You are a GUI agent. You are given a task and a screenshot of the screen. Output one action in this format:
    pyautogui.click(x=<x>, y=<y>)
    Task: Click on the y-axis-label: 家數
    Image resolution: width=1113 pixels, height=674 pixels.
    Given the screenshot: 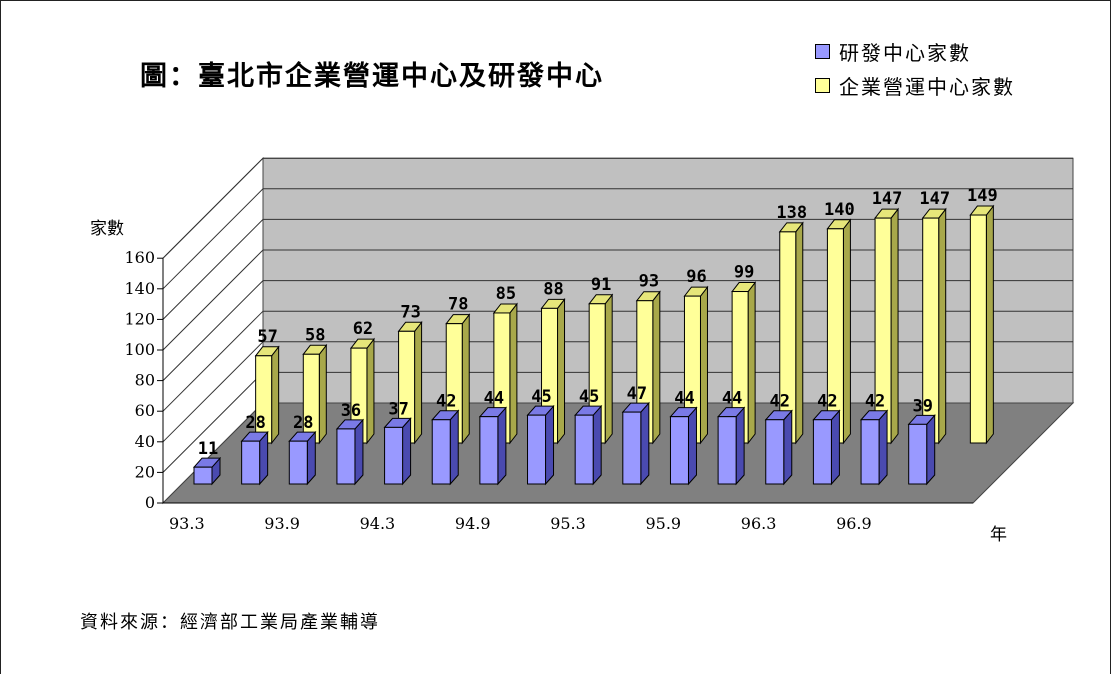 What is the action you would take?
    pyautogui.click(x=107, y=229)
    